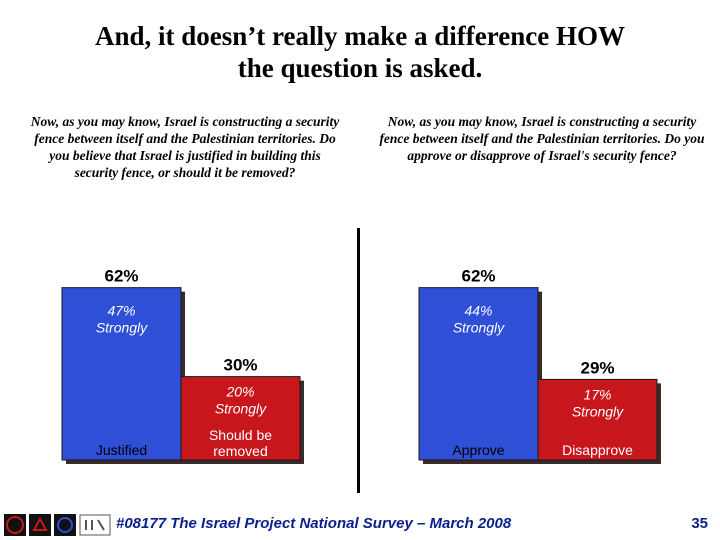  What do you see at coordinates (358, 360) in the screenshot?
I see `center-divider` at bounding box center [358, 360].